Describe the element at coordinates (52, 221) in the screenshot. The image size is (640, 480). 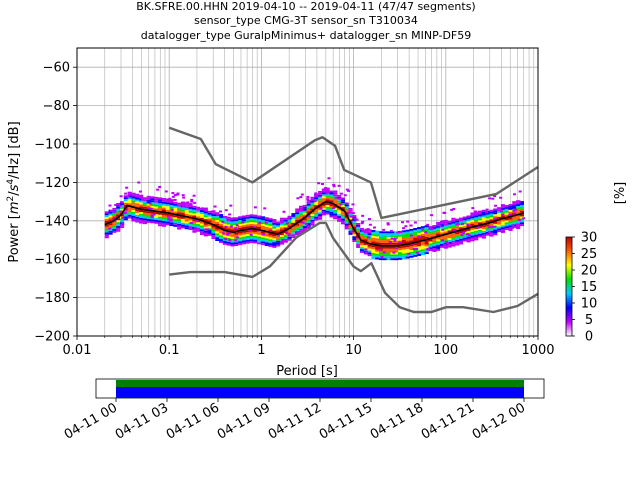
I see `y-tick-label: −140` at that location.